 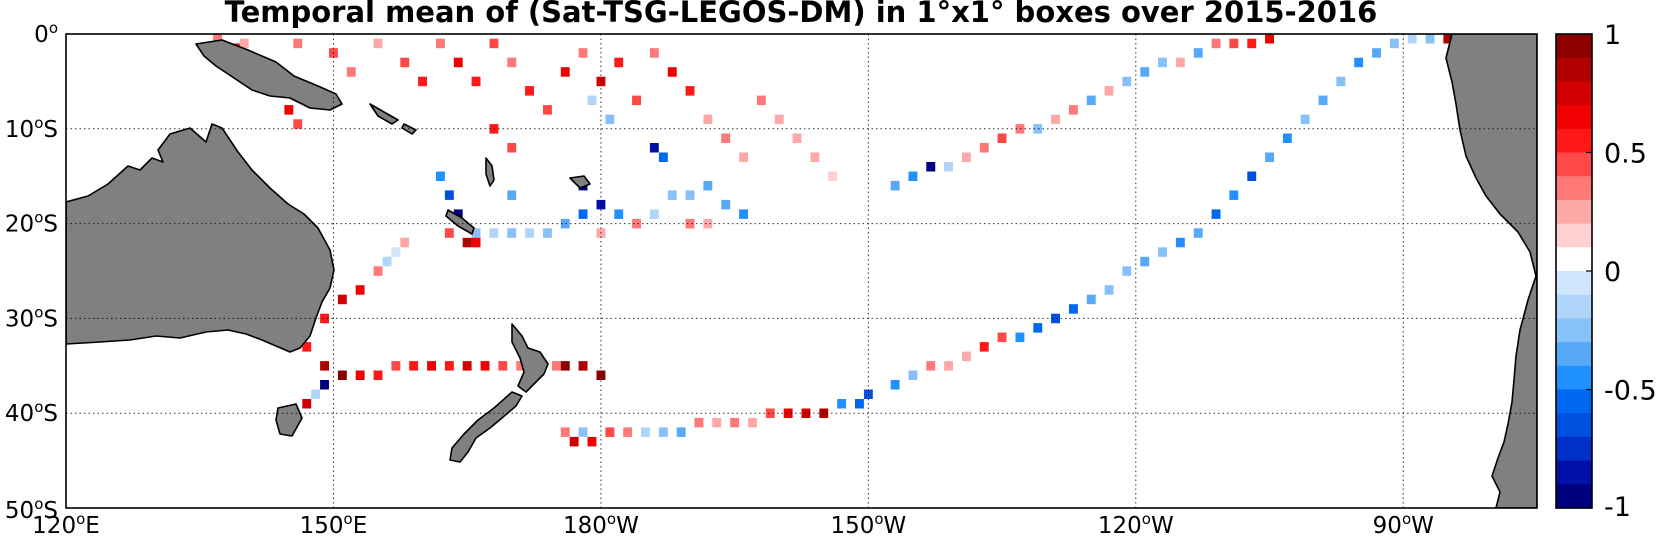 I want to click on colorbar-tick-label: -0.5, so click(x=1630, y=391).